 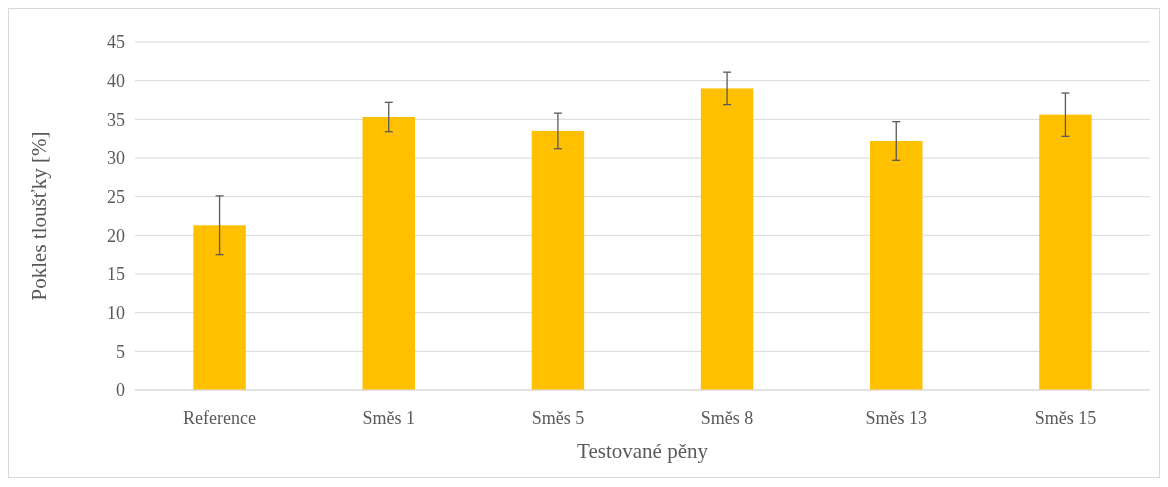 What do you see at coordinates (116, 158) in the screenshot?
I see `y-tick-label: 30` at bounding box center [116, 158].